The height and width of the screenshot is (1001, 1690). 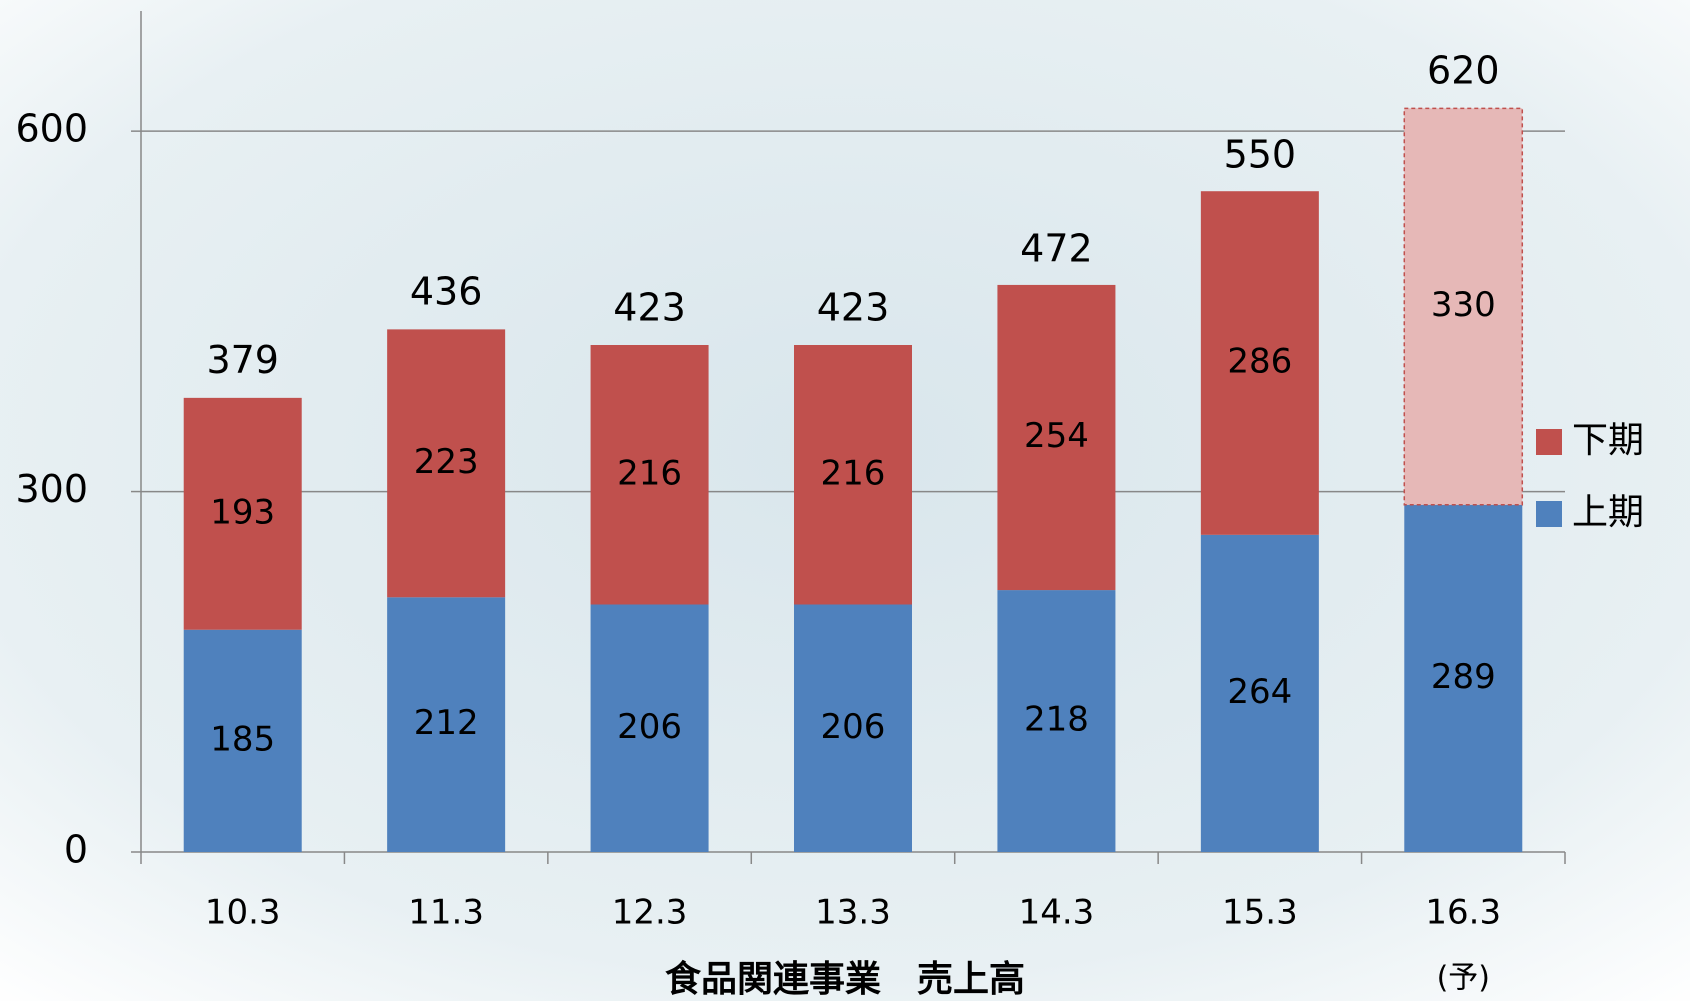 What do you see at coordinates (1463, 71) in the screenshot?
I see `total-label: 620` at bounding box center [1463, 71].